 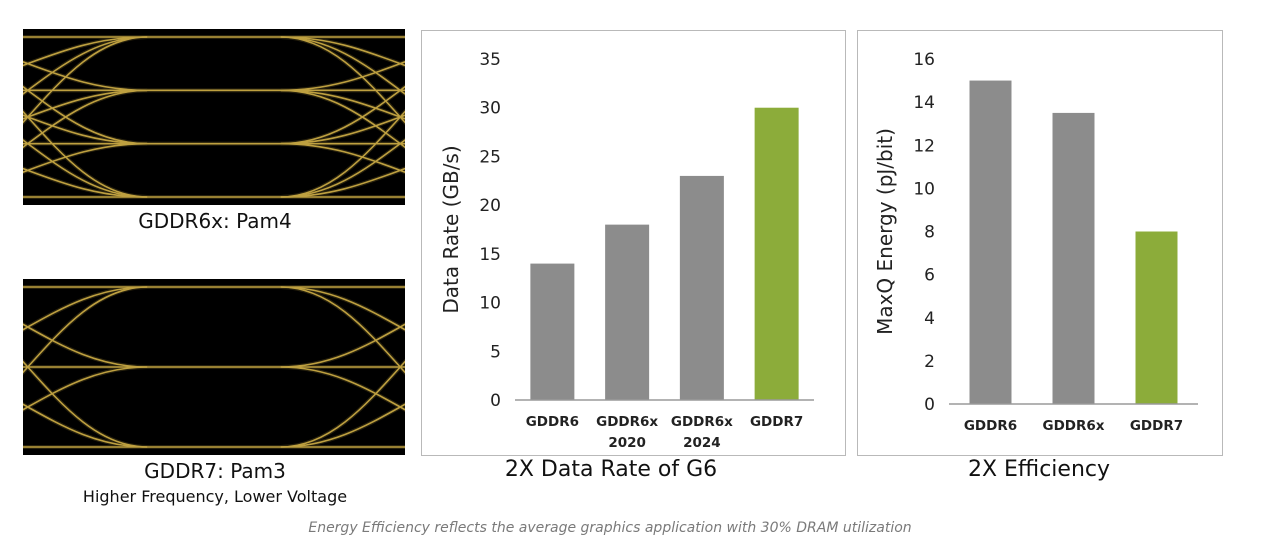 What do you see at coordinates (929, 276) in the screenshot?
I see `y-tick-label: 6` at bounding box center [929, 276].